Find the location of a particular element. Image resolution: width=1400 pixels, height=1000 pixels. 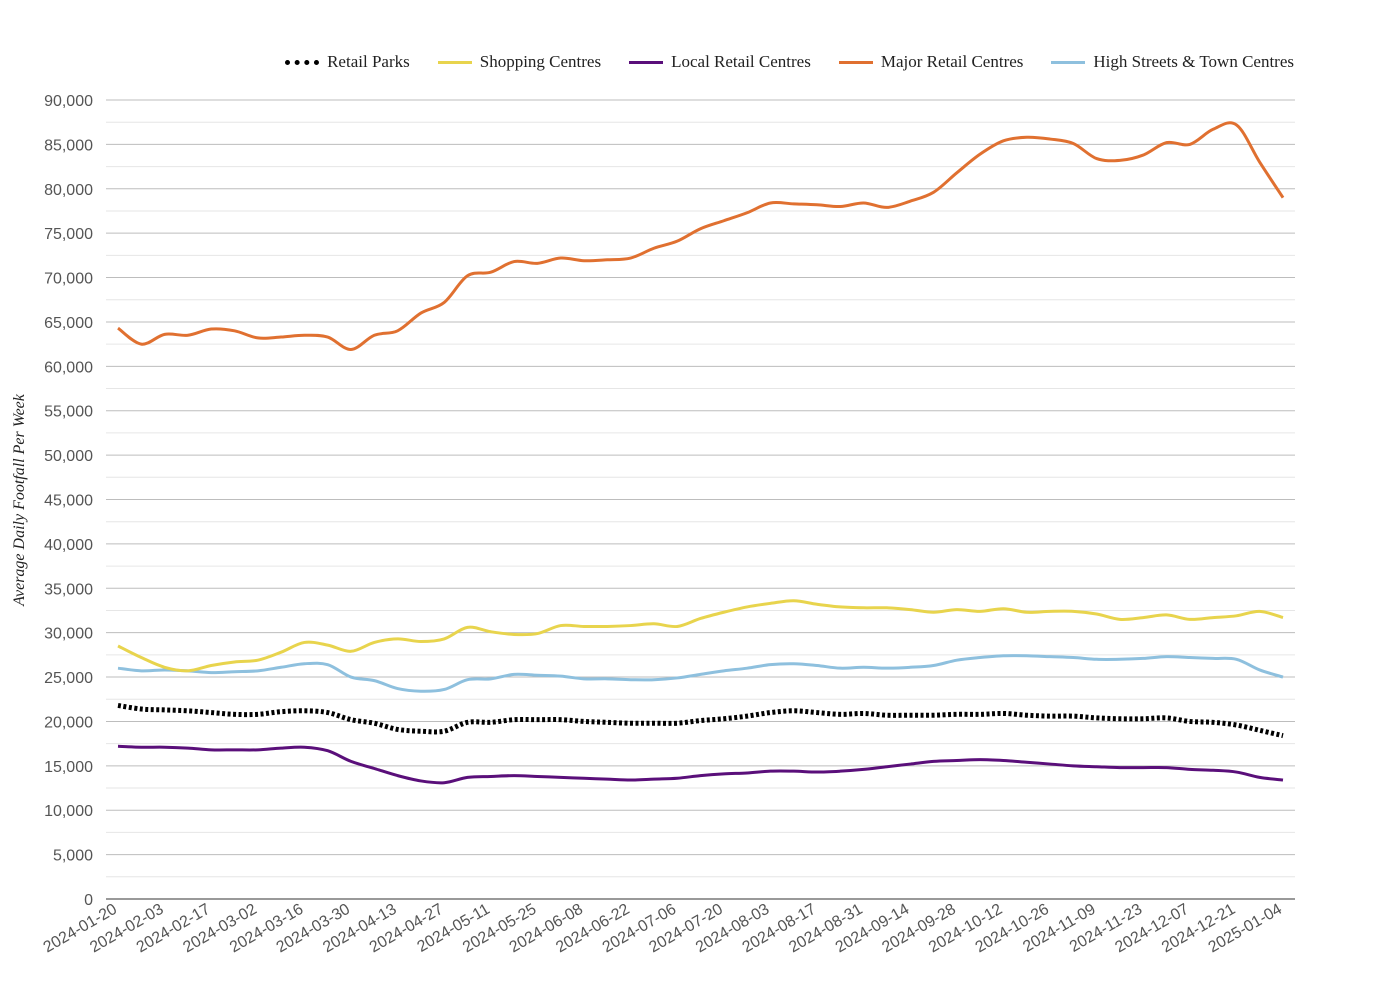

y-tick-label: 10,000 is located at coordinates (68, 811).